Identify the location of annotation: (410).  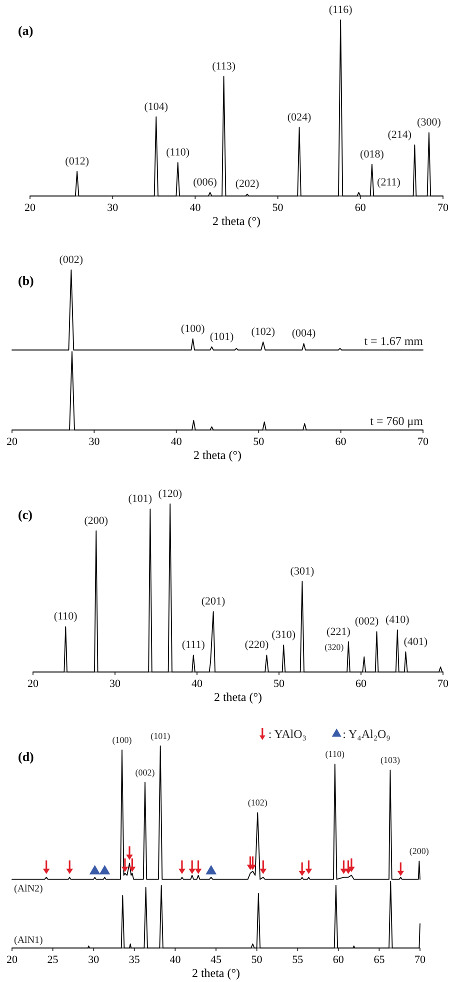
(397, 620).